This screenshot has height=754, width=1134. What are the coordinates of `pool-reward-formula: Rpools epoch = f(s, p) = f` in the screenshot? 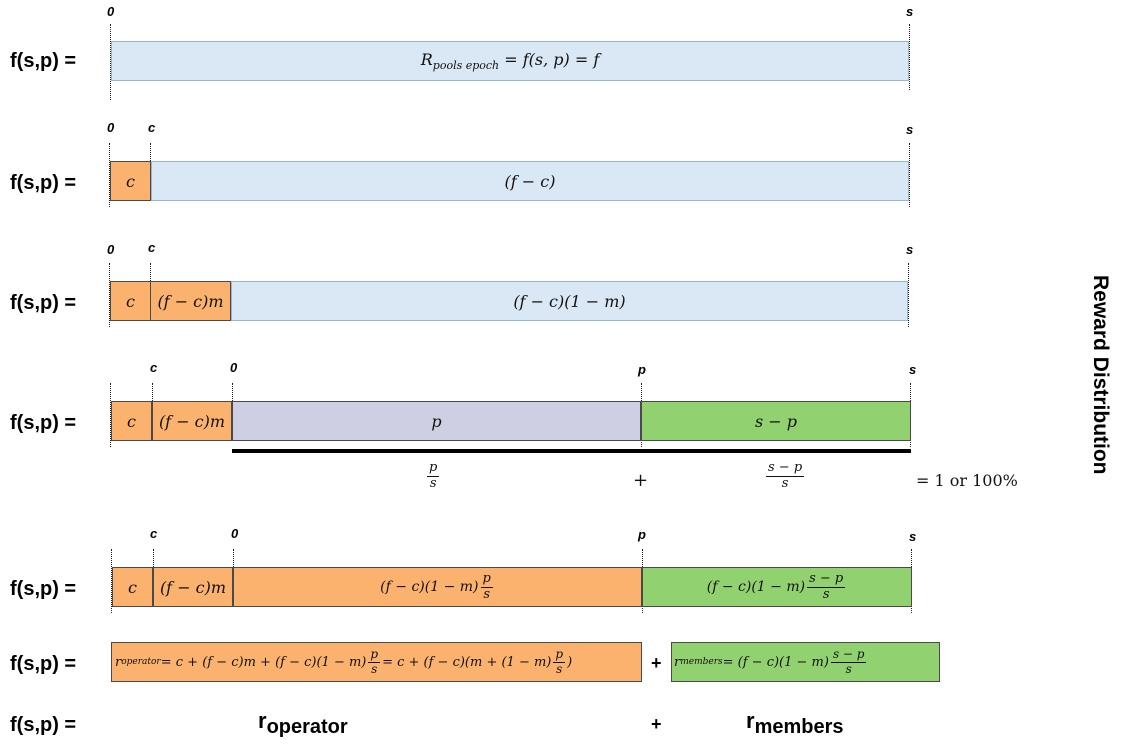 It's located at (510, 61).